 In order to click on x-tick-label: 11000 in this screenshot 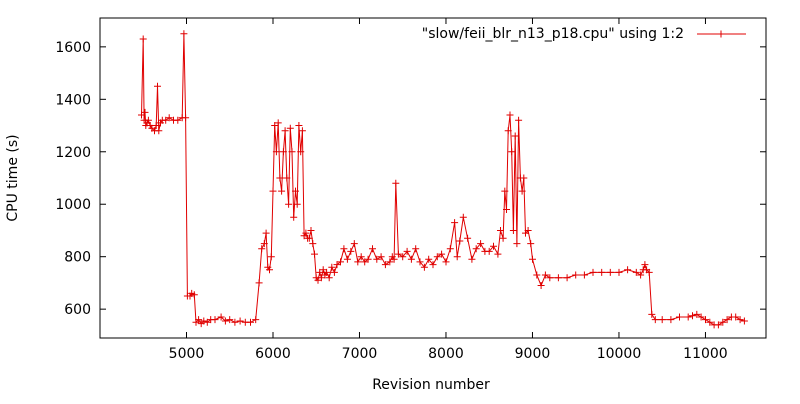, I will do `click(705, 354)`.